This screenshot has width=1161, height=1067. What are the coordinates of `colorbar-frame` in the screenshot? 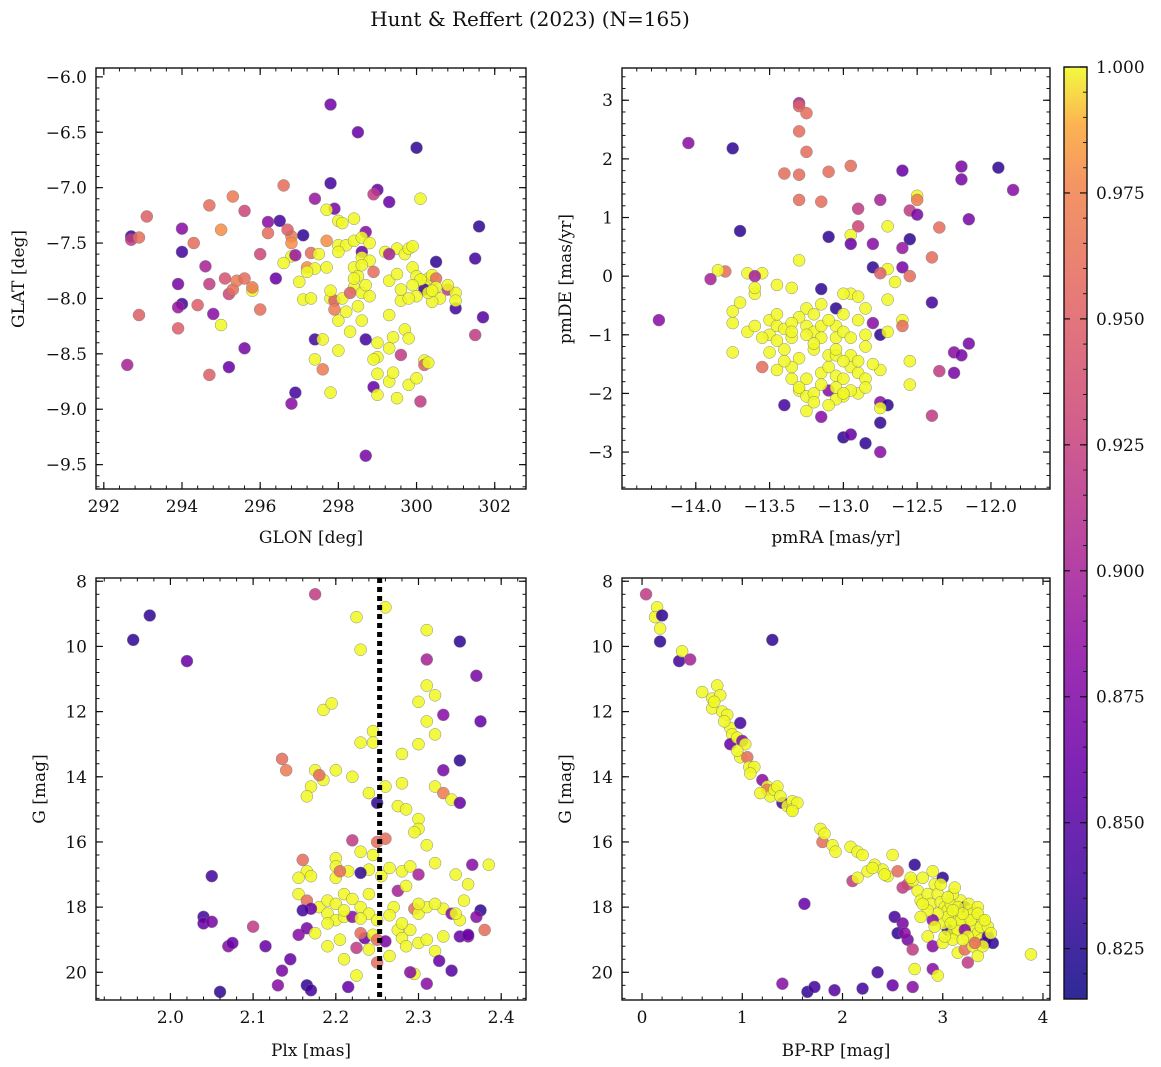 It's located at (1075, 533).